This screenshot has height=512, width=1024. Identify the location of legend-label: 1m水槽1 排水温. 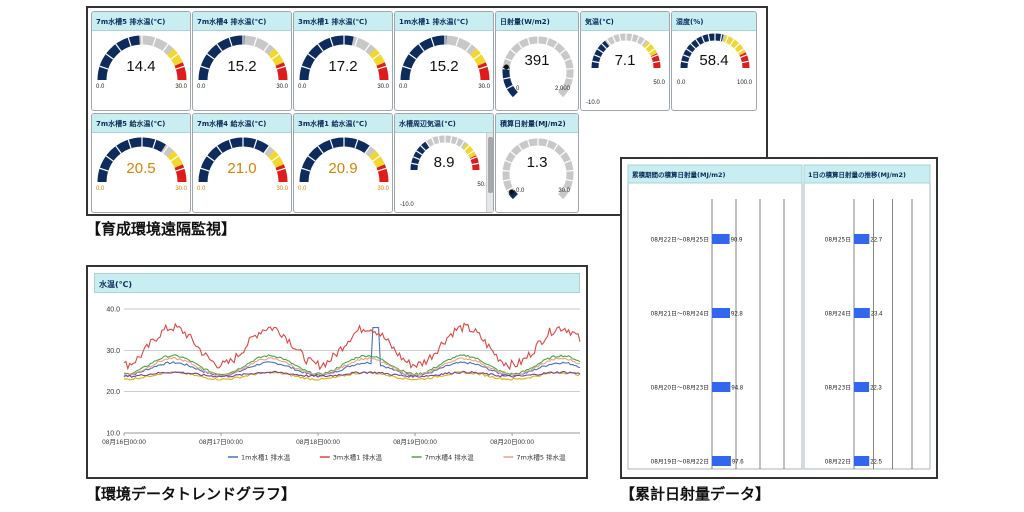
(266, 457).